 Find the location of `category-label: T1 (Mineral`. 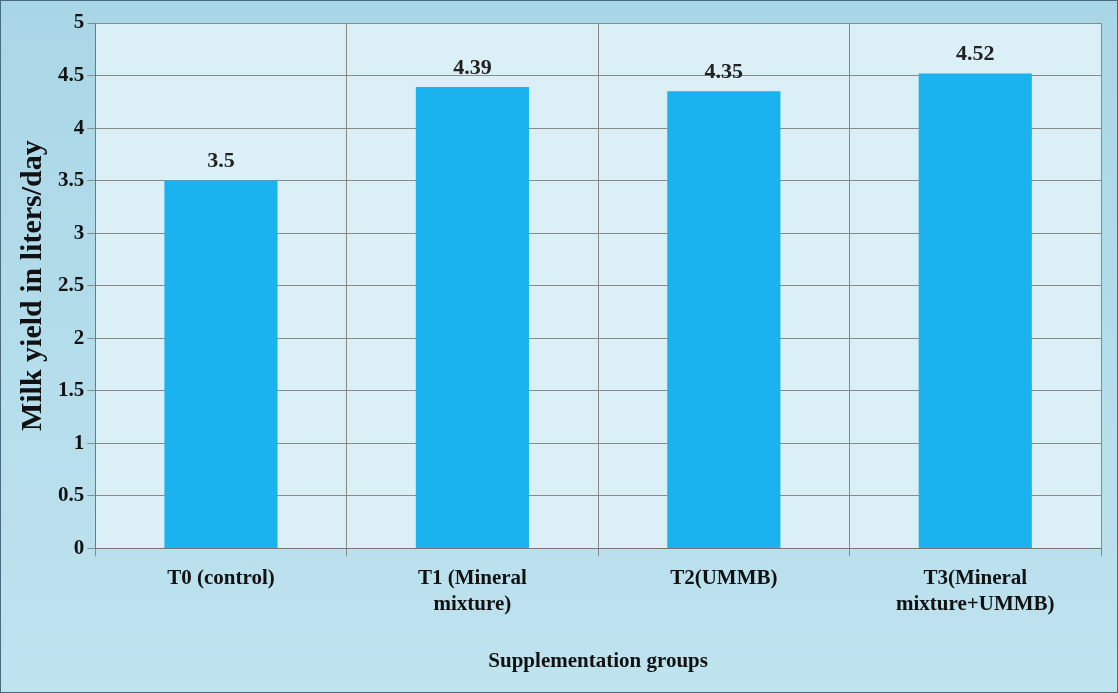

category-label: T1 (Mineral is located at coordinates (472, 577).